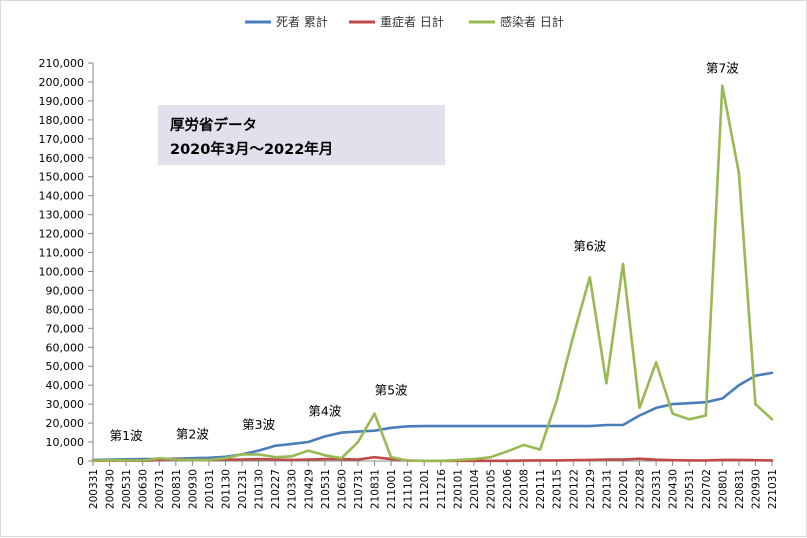  Describe the element at coordinates (409, 489) in the screenshot. I see `x-tick-label: 211101` at that location.